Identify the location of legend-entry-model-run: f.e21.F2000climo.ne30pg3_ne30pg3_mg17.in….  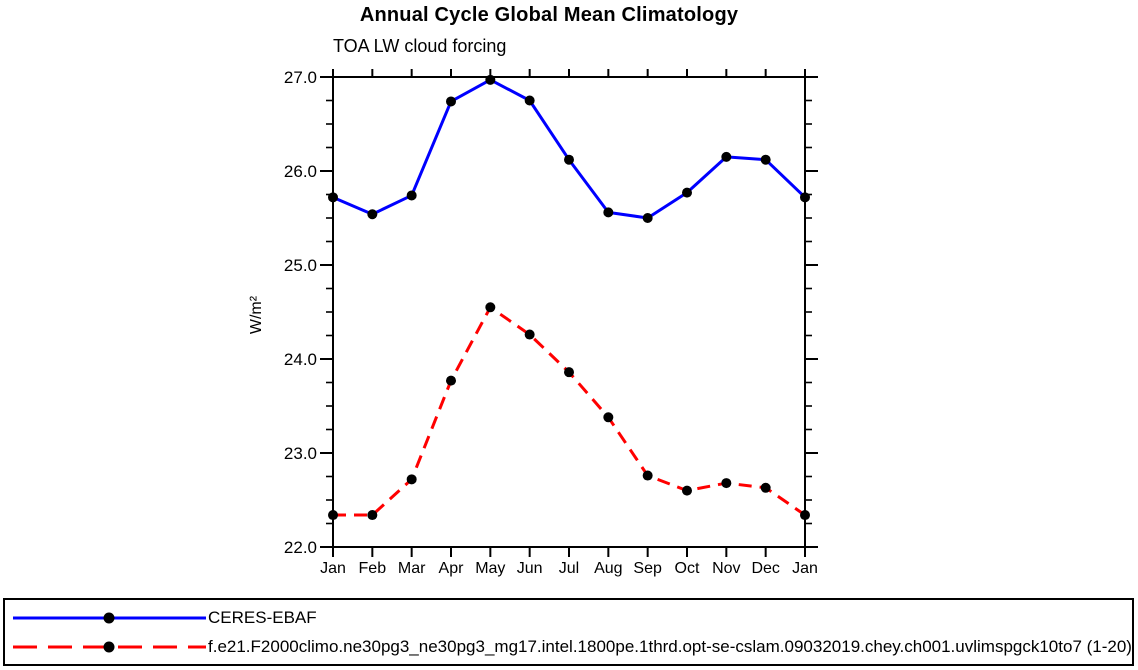
(568, 646).